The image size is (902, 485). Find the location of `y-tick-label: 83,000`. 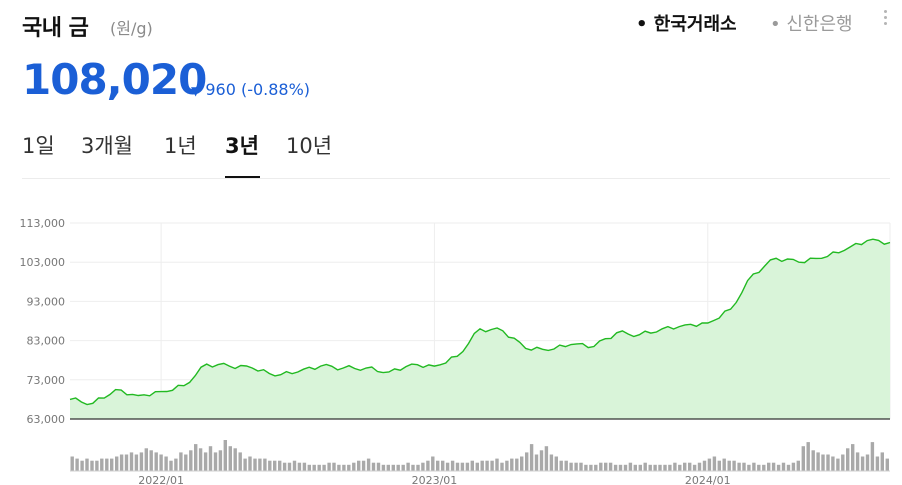

y-tick-label: 83,000 is located at coordinates (46, 341).